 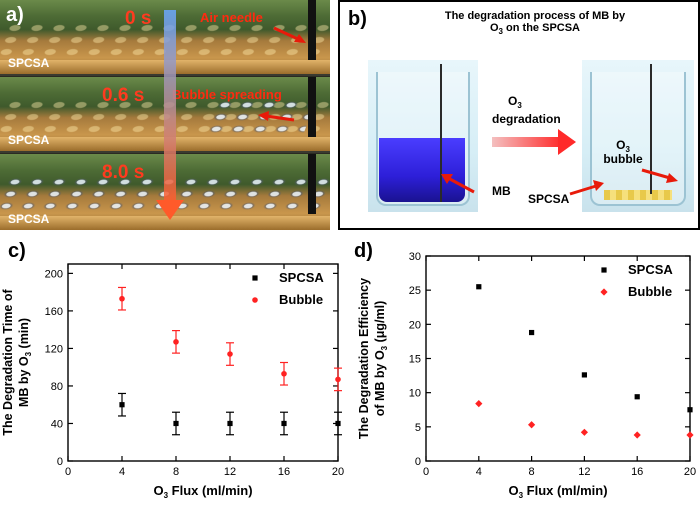 I want to click on bubble-arrow, so click(x=276, y=116).